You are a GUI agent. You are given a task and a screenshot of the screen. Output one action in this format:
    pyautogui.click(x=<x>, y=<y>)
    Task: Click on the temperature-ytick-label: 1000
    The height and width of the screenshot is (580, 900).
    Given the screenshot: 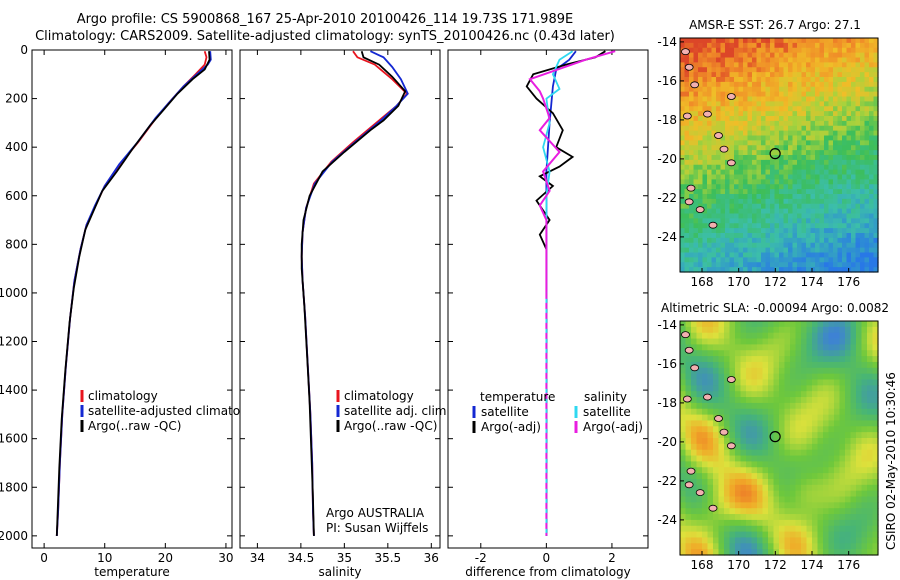 What is the action you would take?
    pyautogui.click(x=14, y=293)
    